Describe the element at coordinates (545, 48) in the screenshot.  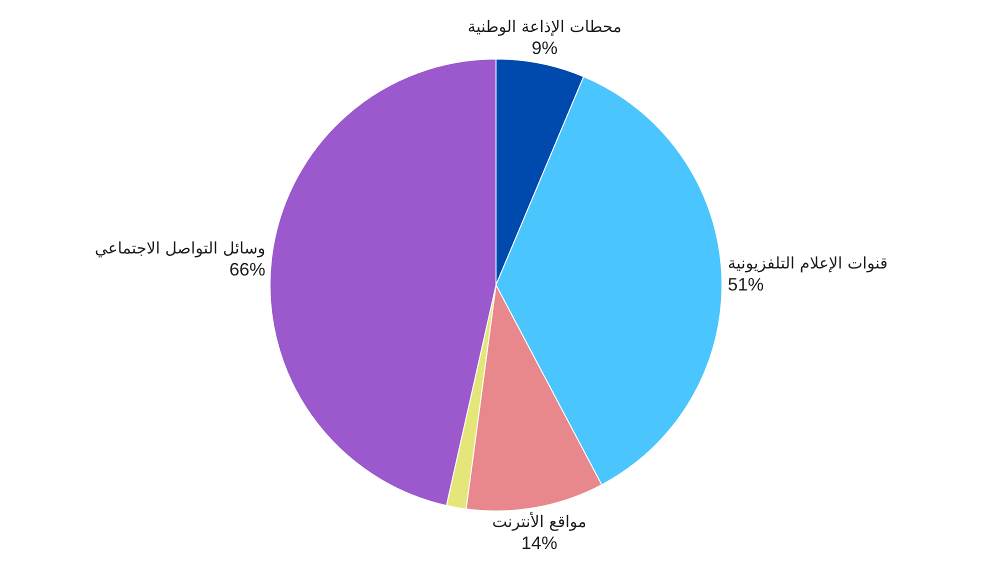
I see `data-label: 9%` at that location.